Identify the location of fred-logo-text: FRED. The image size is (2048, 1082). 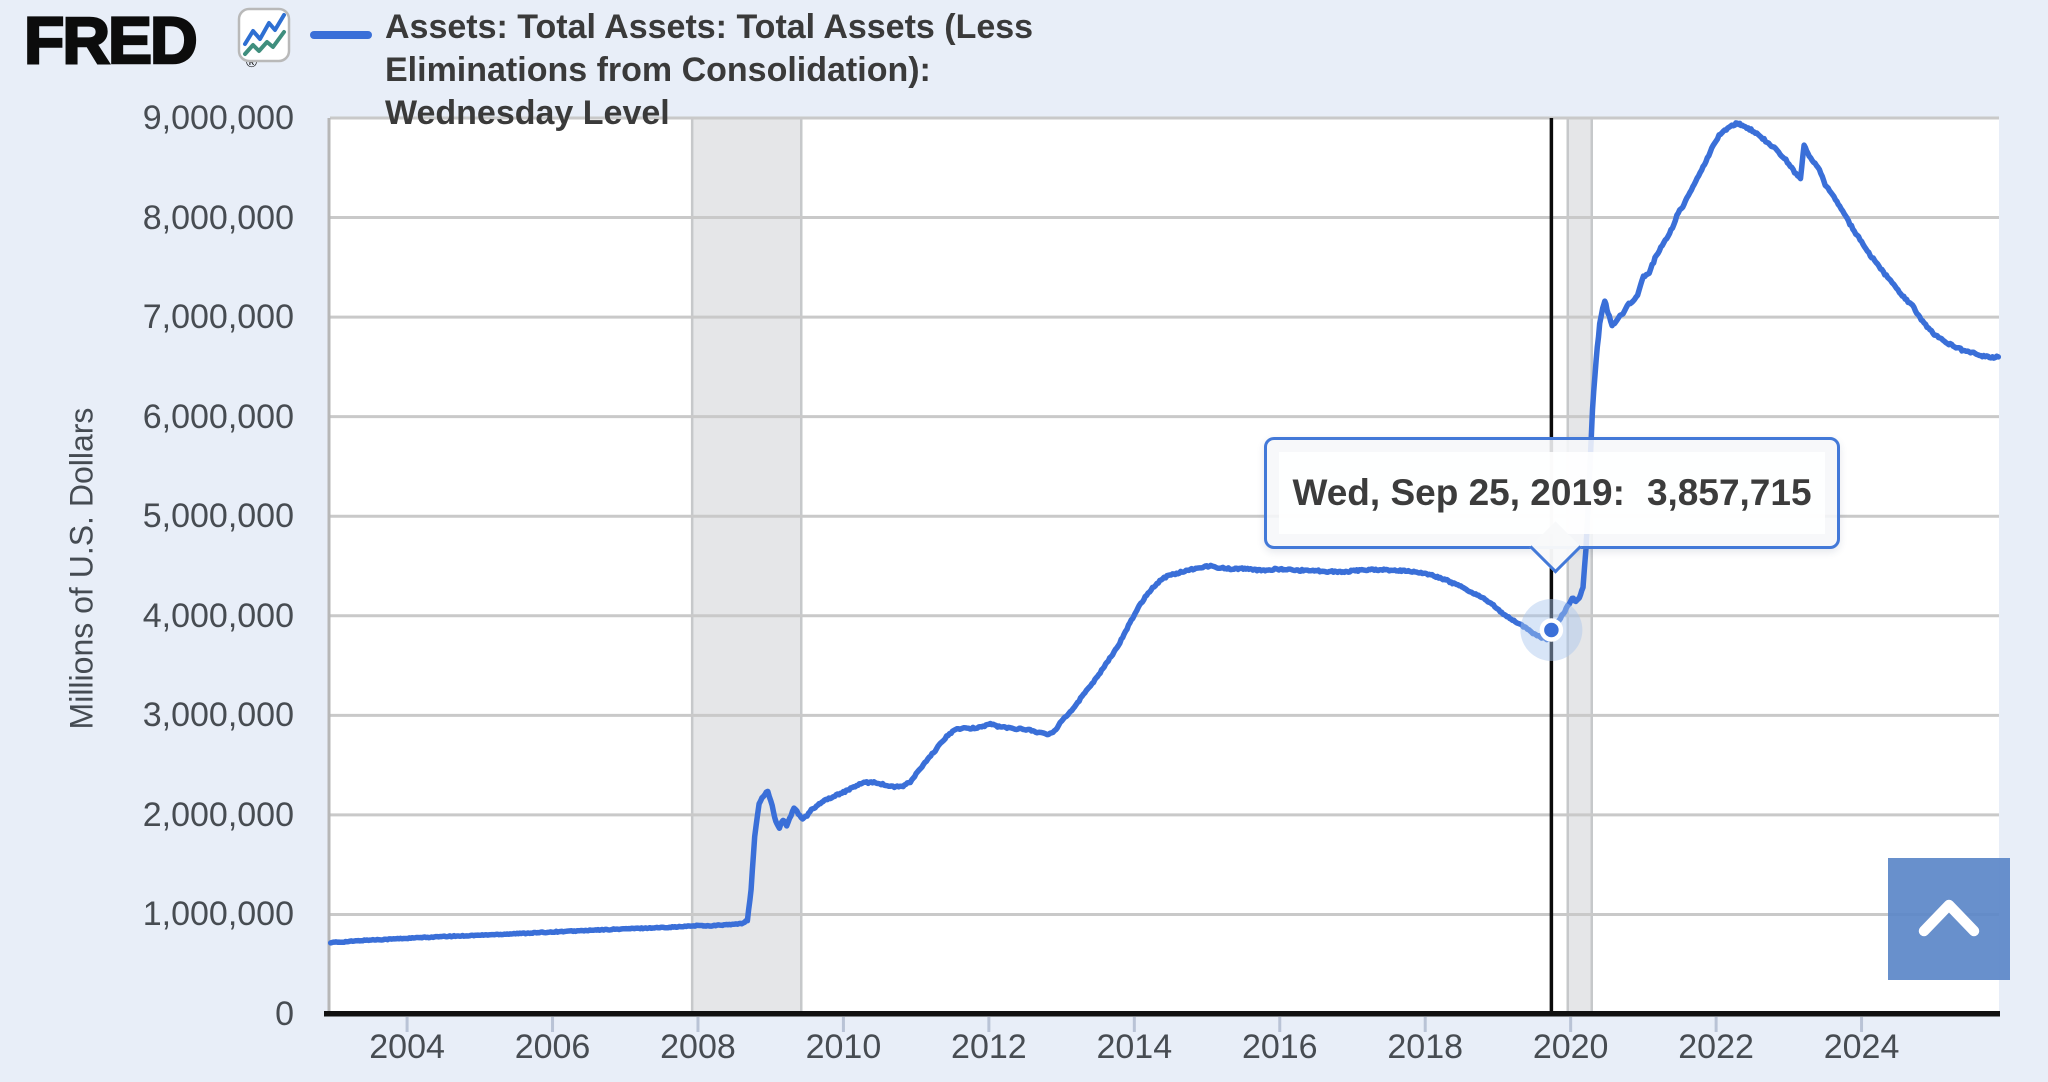
(111, 40).